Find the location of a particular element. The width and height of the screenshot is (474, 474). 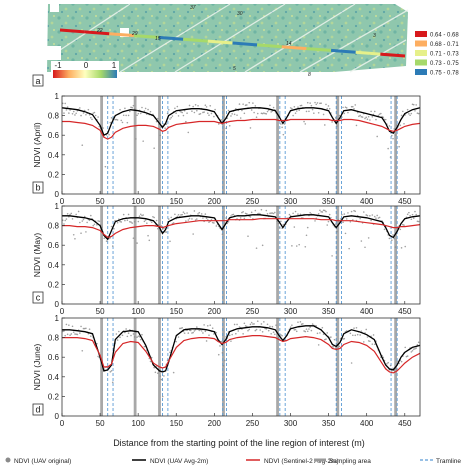

y-tick-label: 0.4 is located at coordinates (54, 265).